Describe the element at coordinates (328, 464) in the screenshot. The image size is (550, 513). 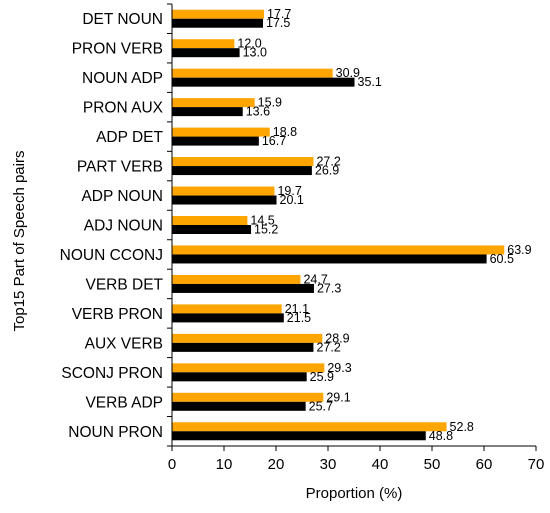
I see `x-tick-label: 30` at that location.